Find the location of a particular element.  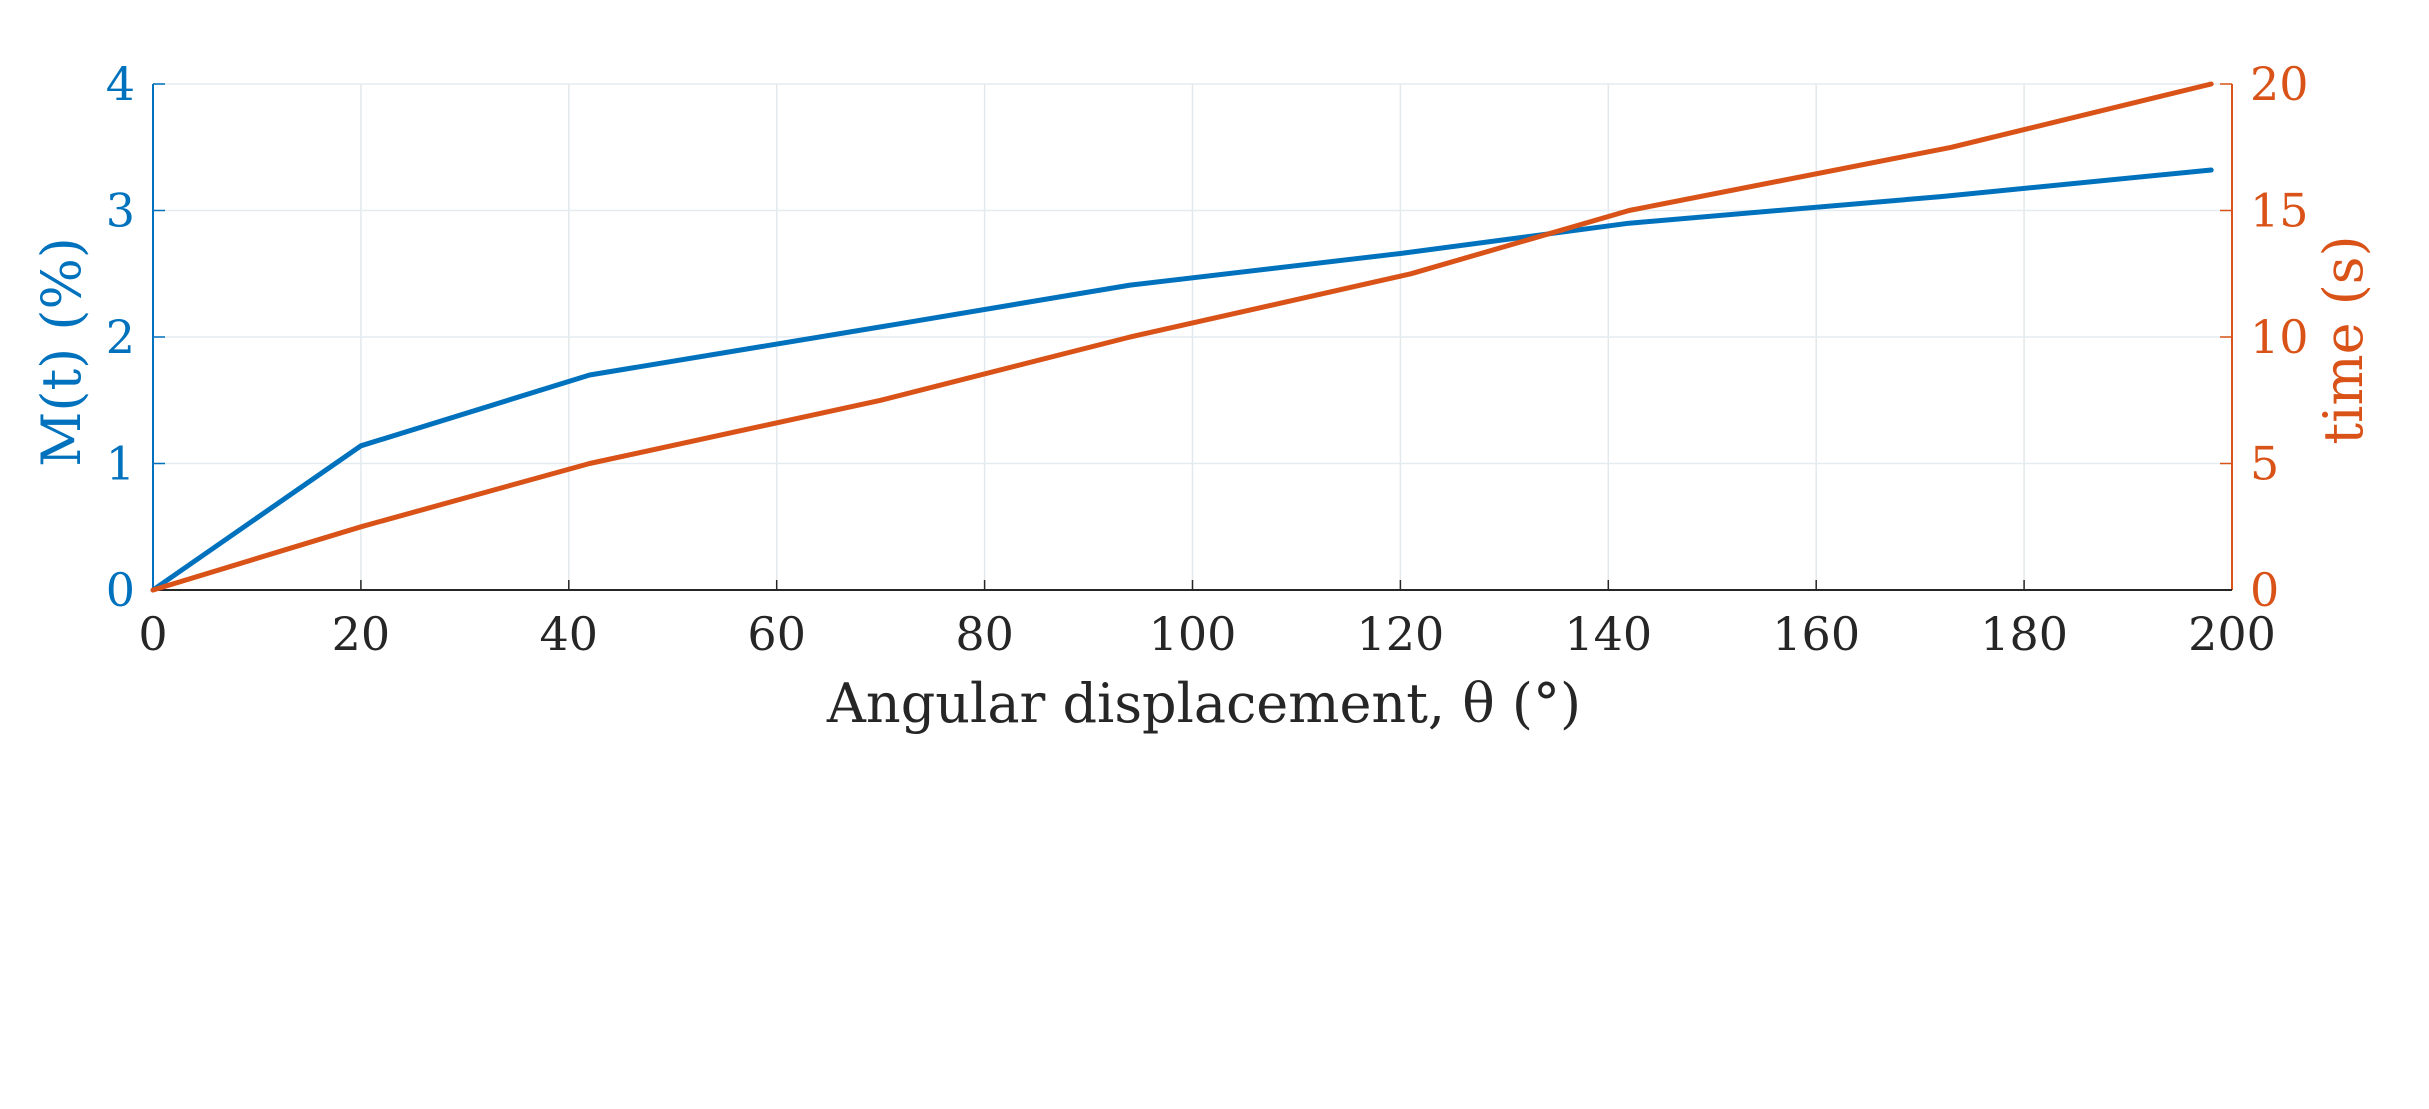

y-axis-right-title: time (s) is located at coordinates (2343, 339).